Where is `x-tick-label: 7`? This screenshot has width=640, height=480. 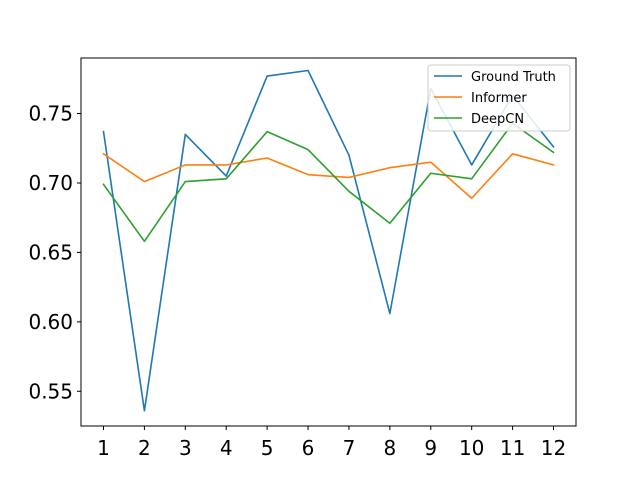 x-tick-label: 7 is located at coordinates (349, 448).